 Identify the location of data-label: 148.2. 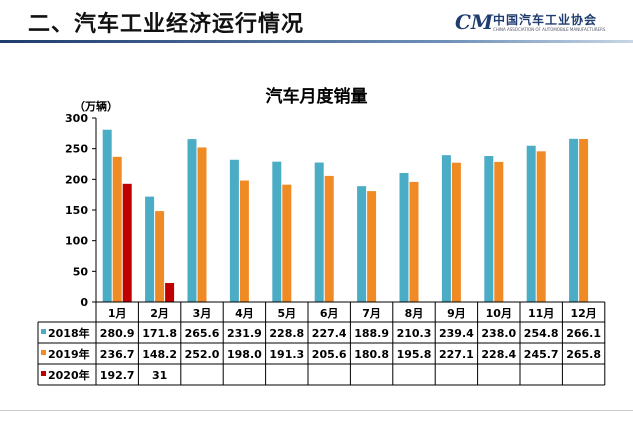
(159, 354).